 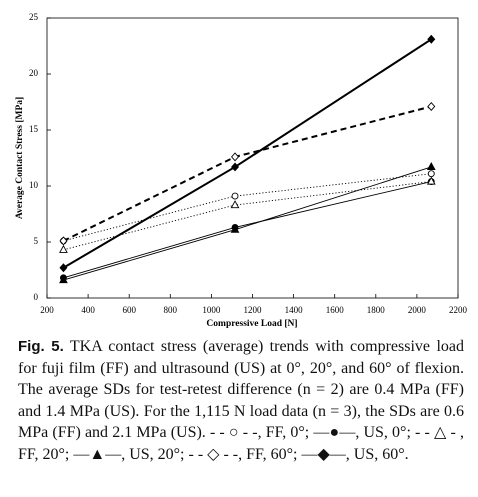 What do you see at coordinates (20, 158) in the screenshot?
I see `y-axis-title: Average Contact Stress [MPa]` at bounding box center [20, 158].